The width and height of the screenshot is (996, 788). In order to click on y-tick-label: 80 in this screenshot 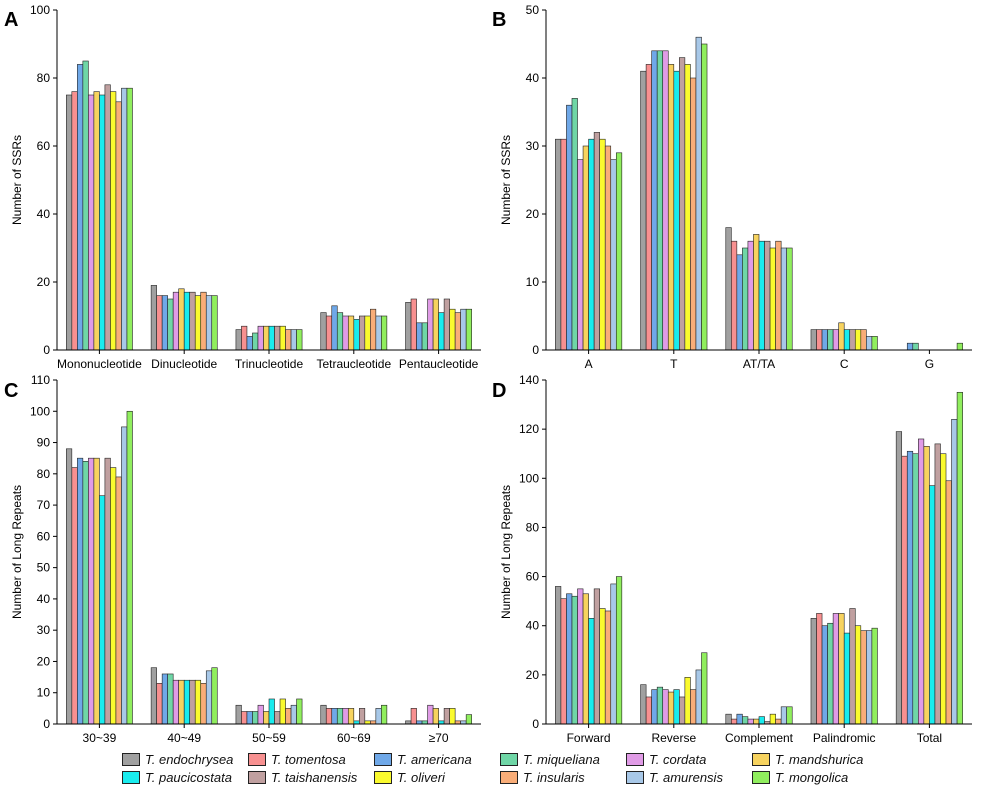, I will do `click(44, 78)`.